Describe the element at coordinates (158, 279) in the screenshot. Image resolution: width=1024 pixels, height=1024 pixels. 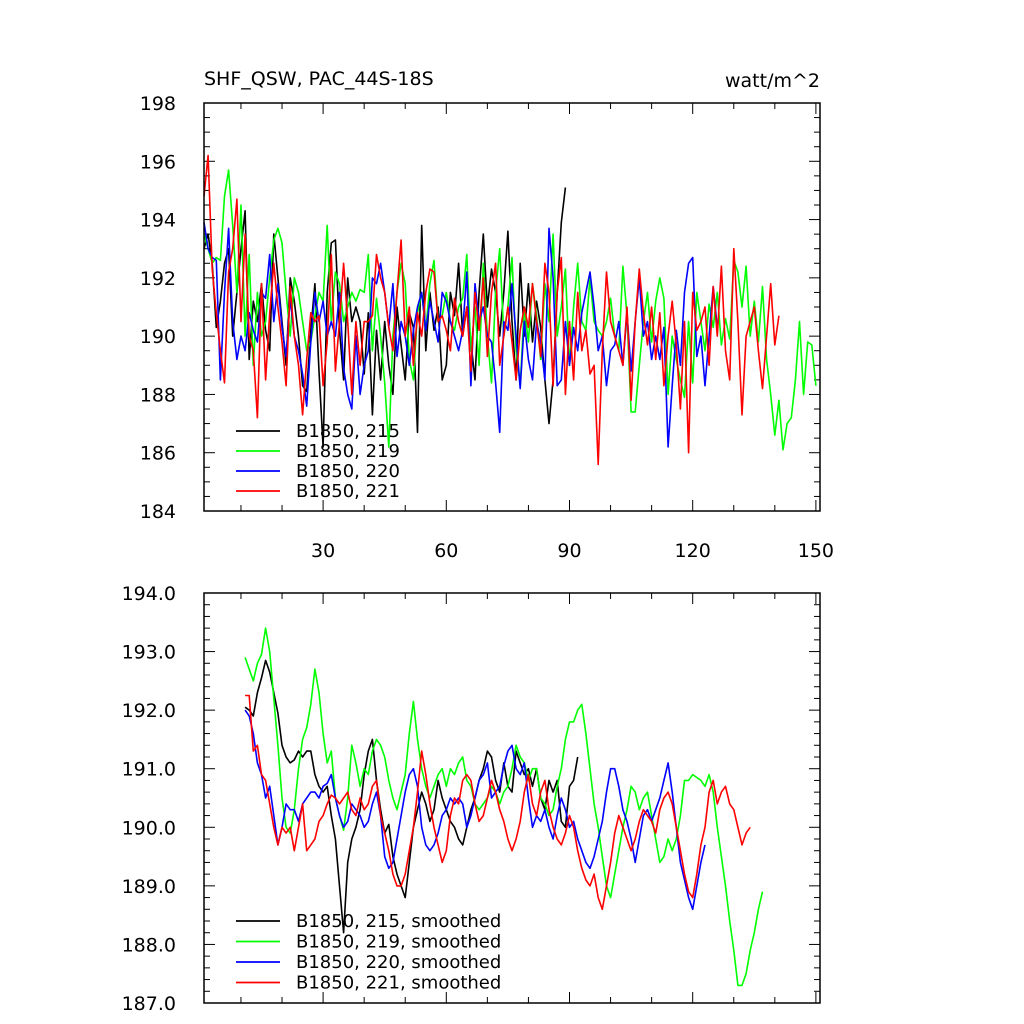
I see `y-tick-label: 192` at that location.